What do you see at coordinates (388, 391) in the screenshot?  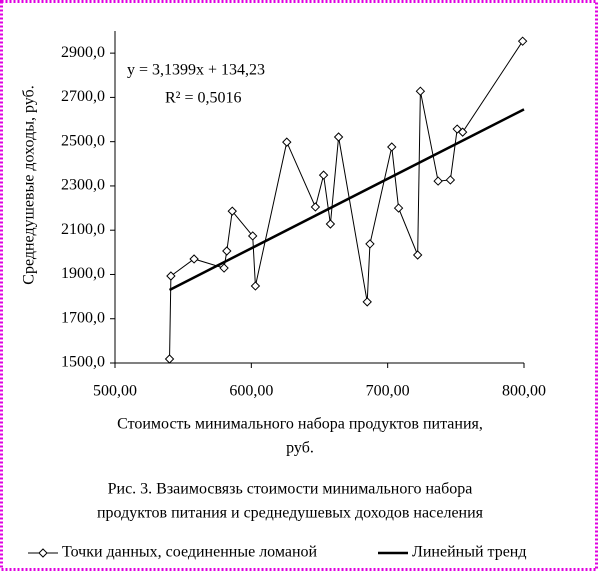 I see `x-tick-label: 700,00` at bounding box center [388, 391].